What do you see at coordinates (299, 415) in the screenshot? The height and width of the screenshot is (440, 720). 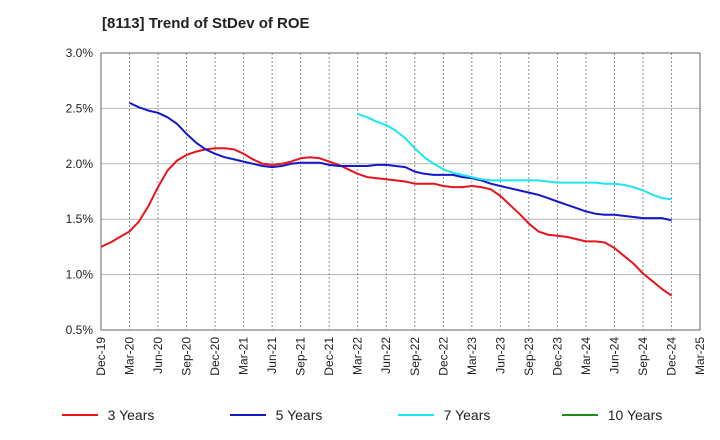 I see `legend-label: 5 Years` at bounding box center [299, 415].